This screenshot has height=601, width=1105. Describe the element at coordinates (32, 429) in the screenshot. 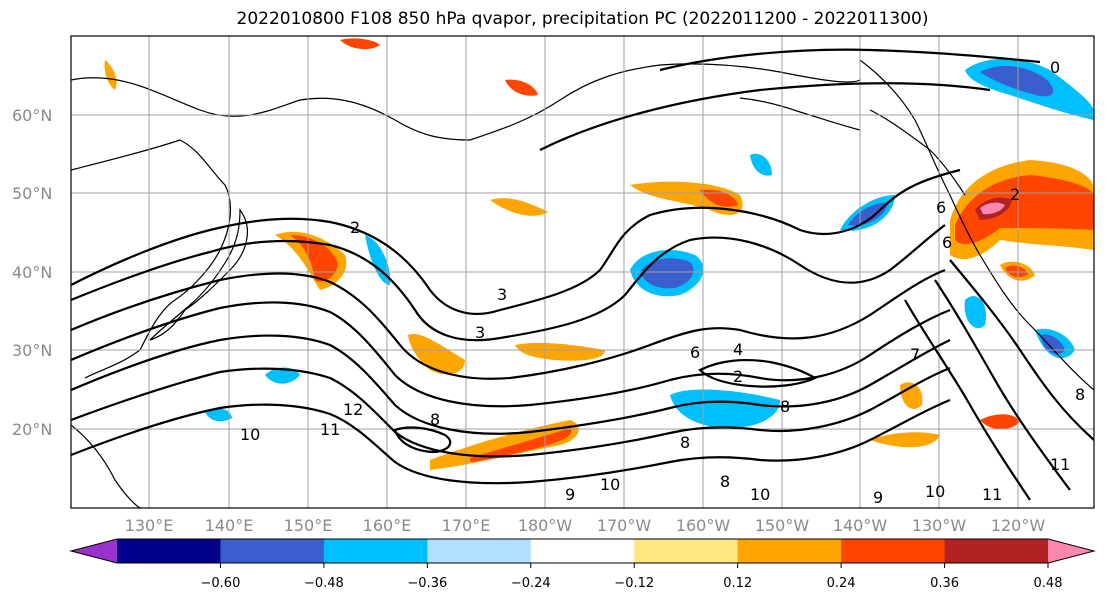

I see `lat-label: 20°N` at that location.